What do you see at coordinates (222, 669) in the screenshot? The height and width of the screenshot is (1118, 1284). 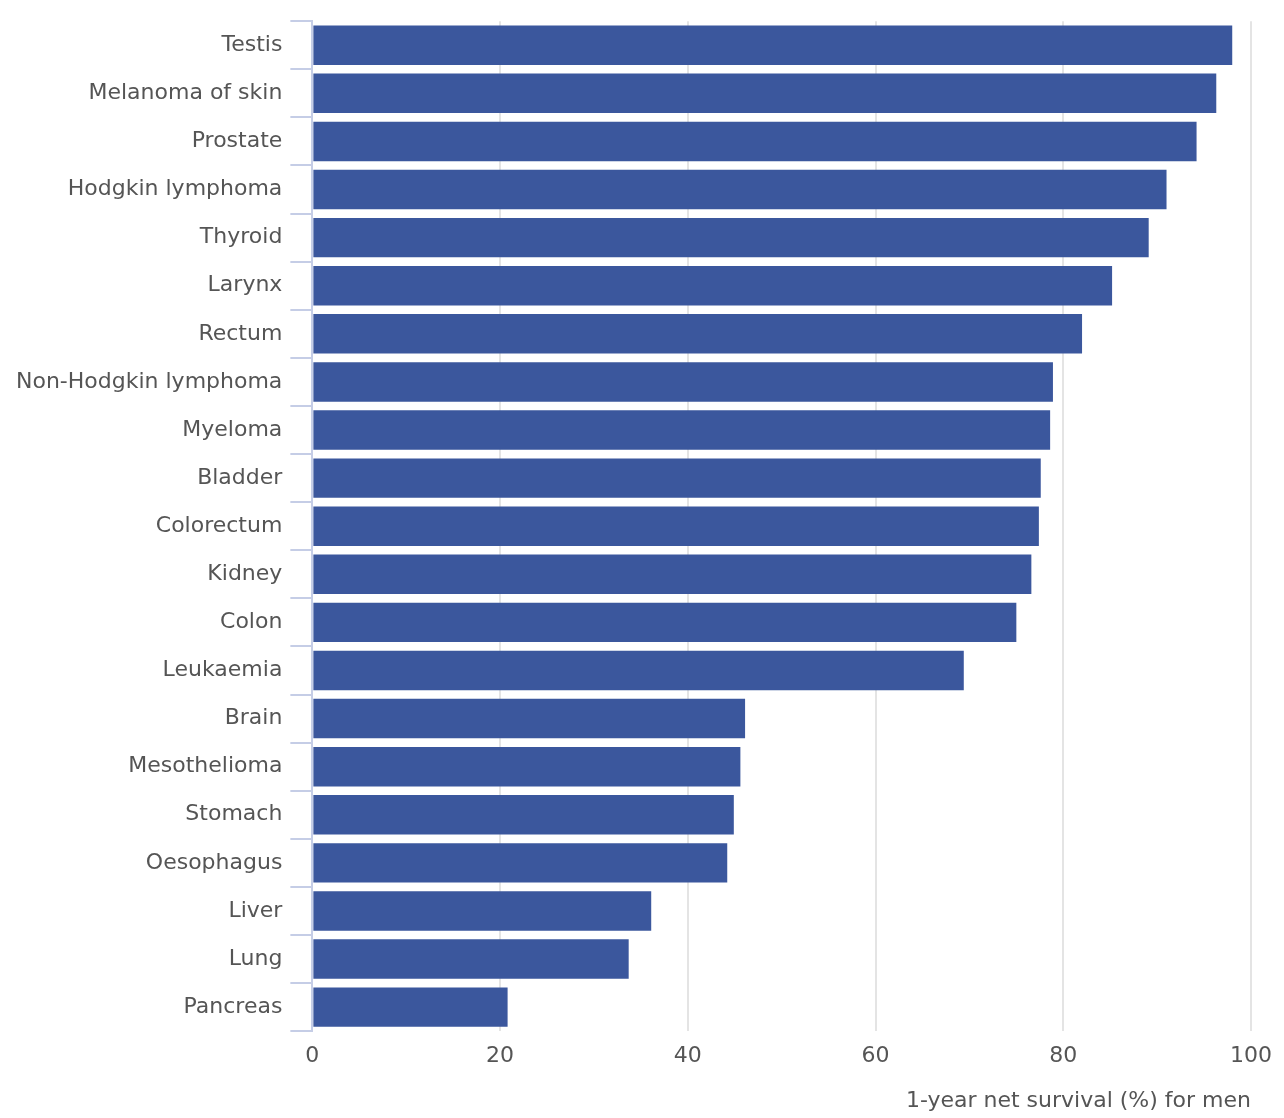 I see `y-tick-label: Leukaemia` at bounding box center [222, 669].